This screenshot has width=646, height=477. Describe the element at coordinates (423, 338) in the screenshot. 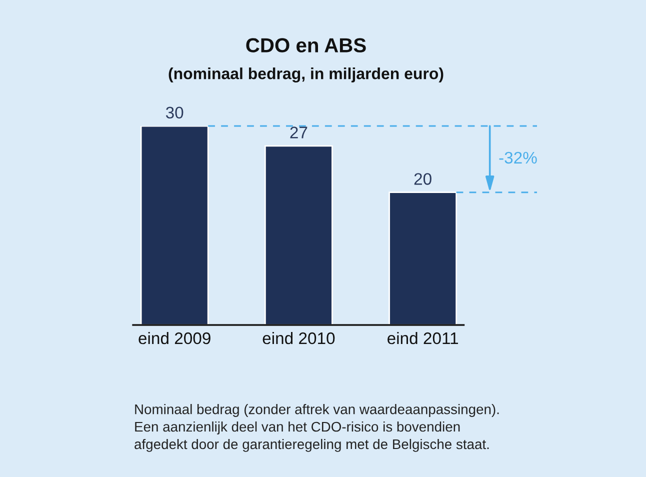

I see `x-tick-label: eind 2011` at that location.